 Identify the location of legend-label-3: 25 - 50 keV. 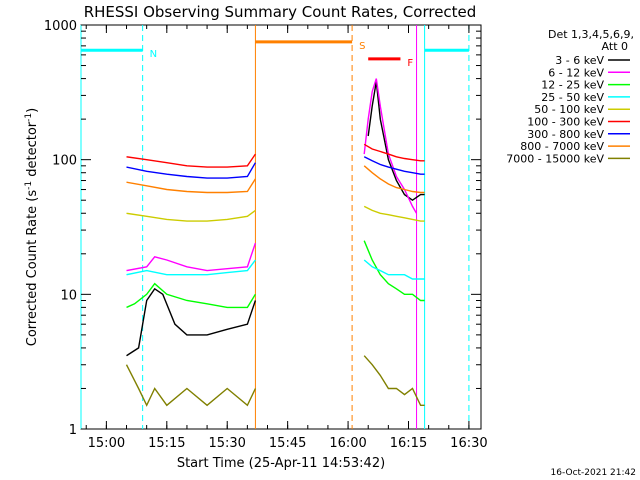
(572, 97).